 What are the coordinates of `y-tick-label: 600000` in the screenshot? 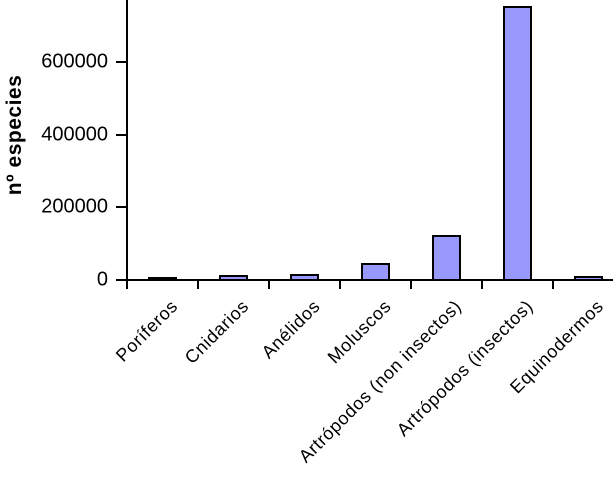 It's located at (74, 61).